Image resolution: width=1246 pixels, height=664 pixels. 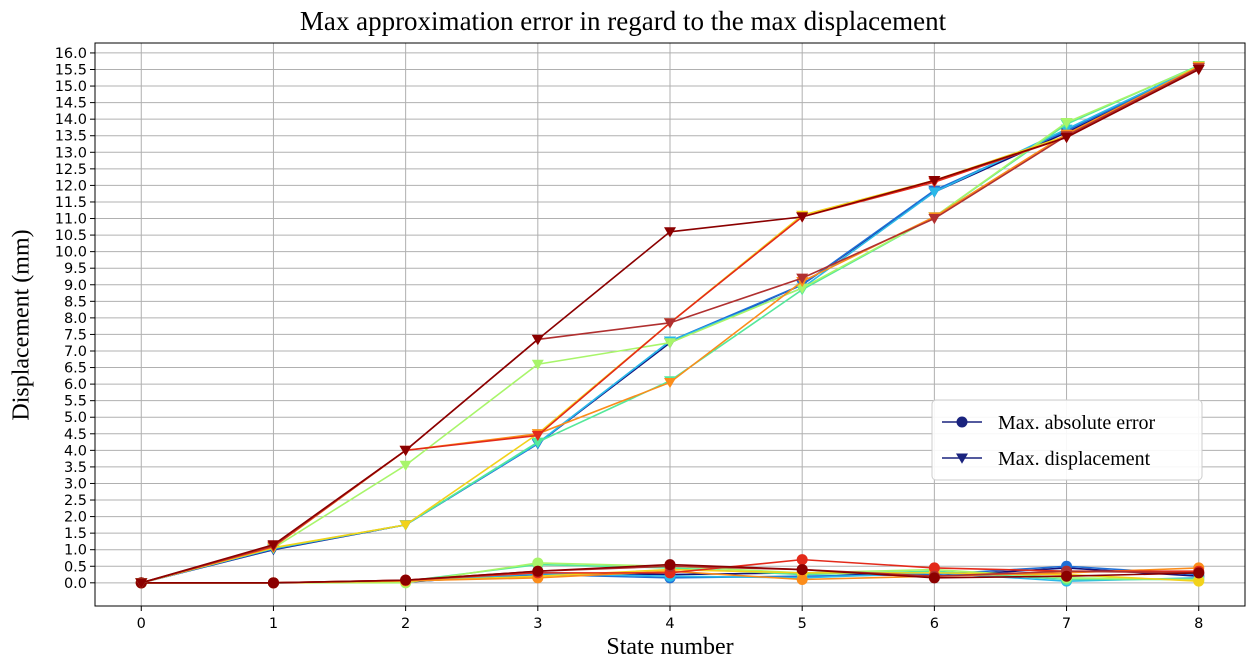 I want to click on x-tick-label: 2, so click(x=405, y=624).